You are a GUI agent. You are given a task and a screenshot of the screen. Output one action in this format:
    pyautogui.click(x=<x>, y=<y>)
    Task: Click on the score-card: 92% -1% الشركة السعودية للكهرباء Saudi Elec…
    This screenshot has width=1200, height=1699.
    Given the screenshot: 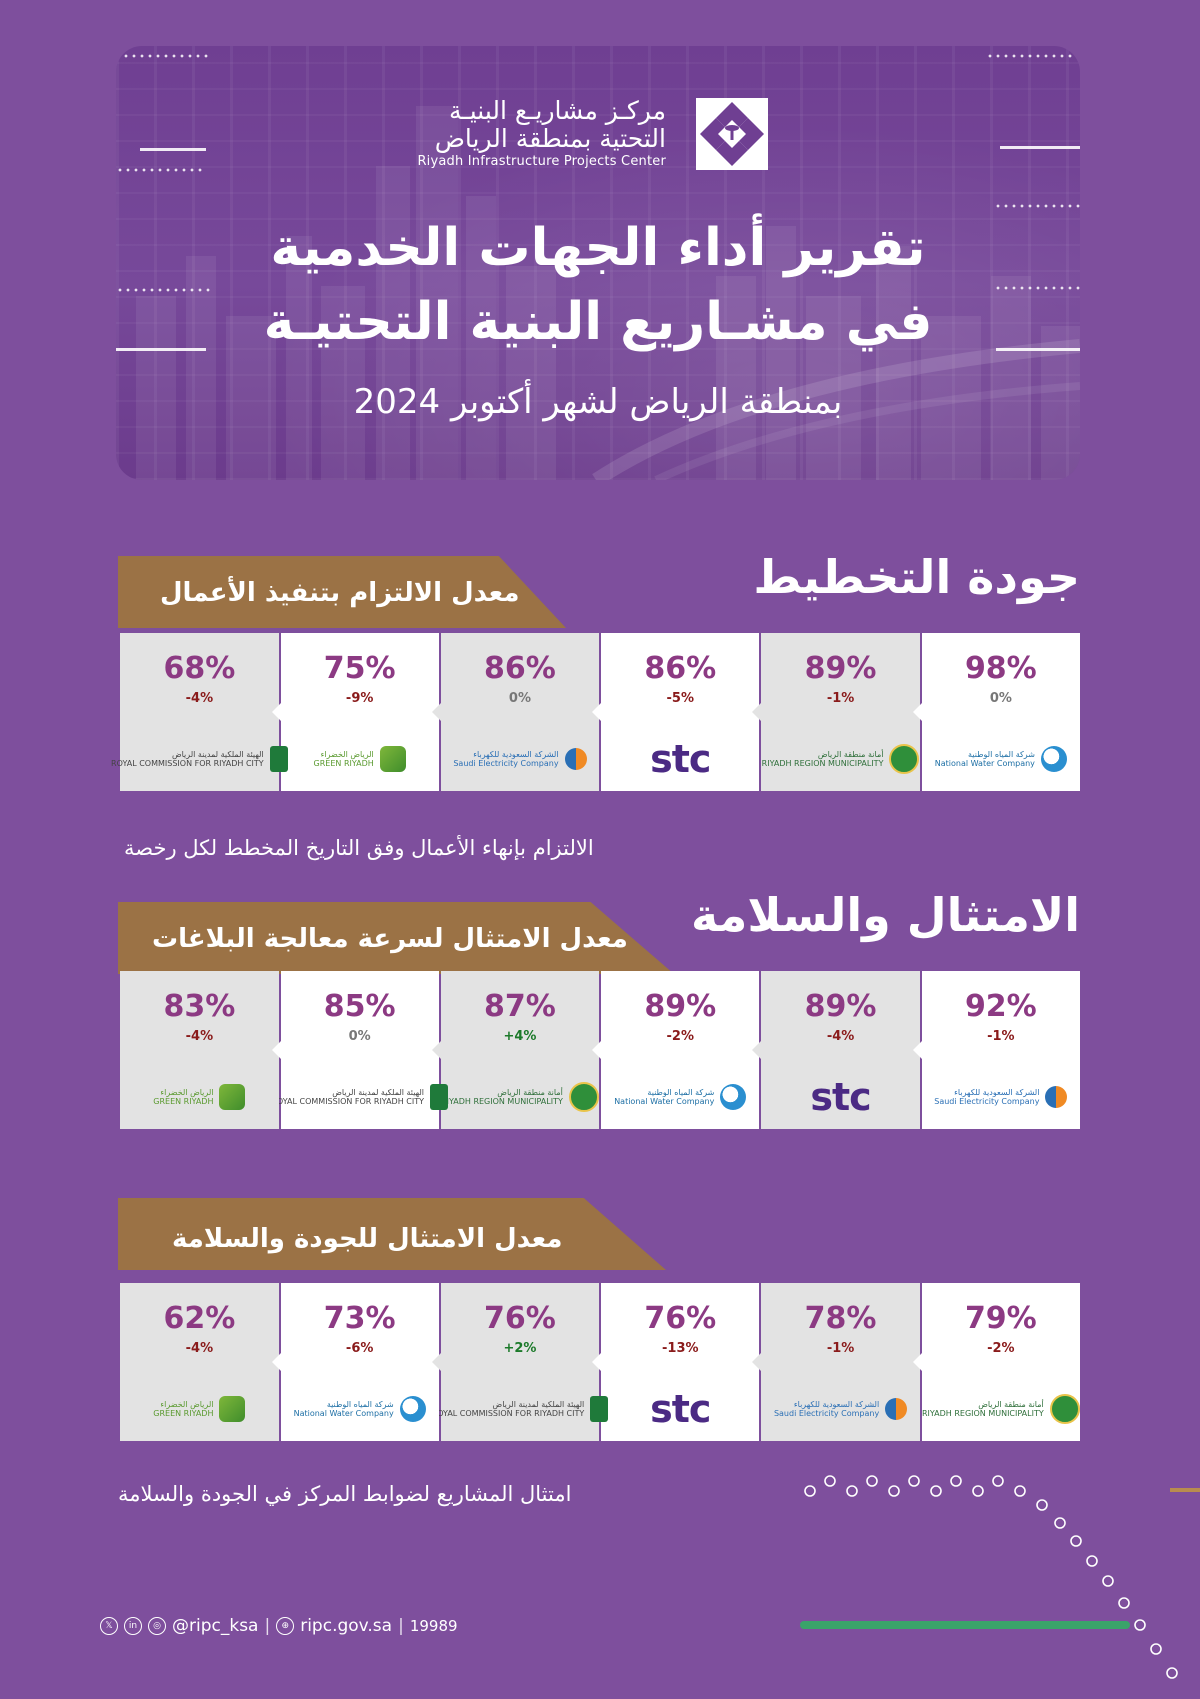 What is the action you would take?
    pyautogui.click(x=996, y=1050)
    